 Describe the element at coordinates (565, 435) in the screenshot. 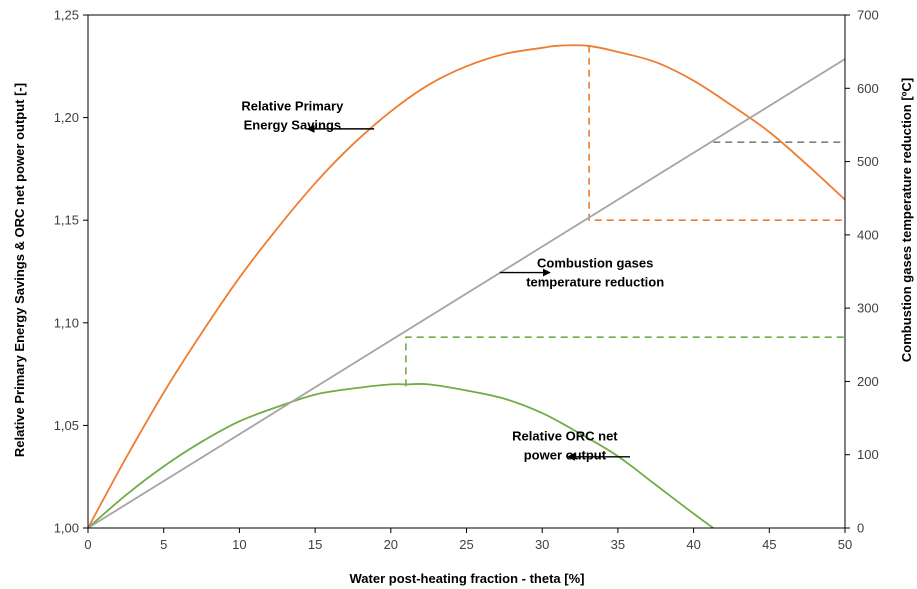

I see `annotation-text-line: Relative ORC net` at that location.